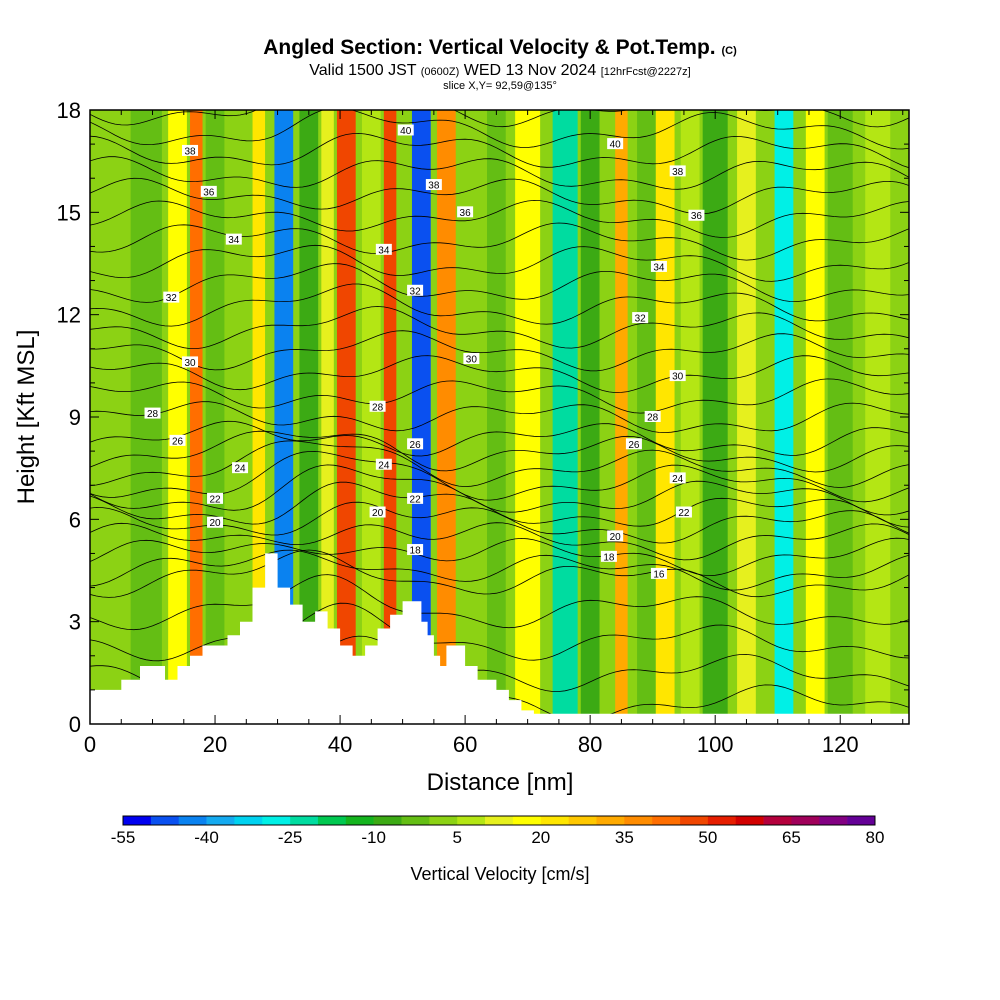 The height and width of the screenshot is (1000, 1000). What do you see at coordinates (340, 744) in the screenshot?
I see `x-tick-40: 40` at bounding box center [340, 744].